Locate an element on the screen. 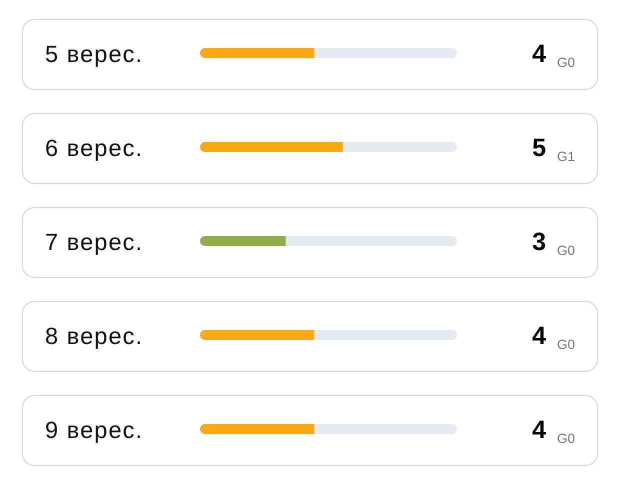 This screenshot has height=480, width=620. y-tick-label: 7 верес. is located at coordinates (94, 242).